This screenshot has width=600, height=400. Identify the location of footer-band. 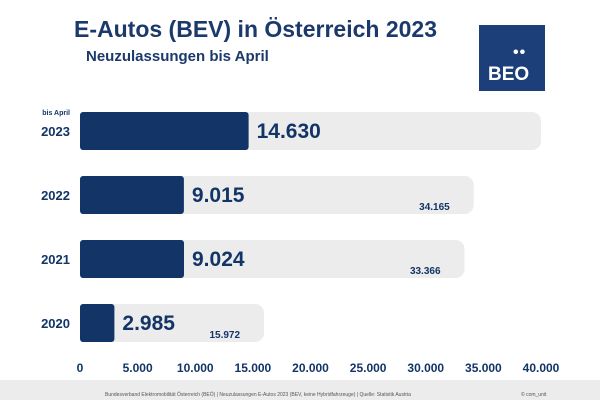
(300, 390).